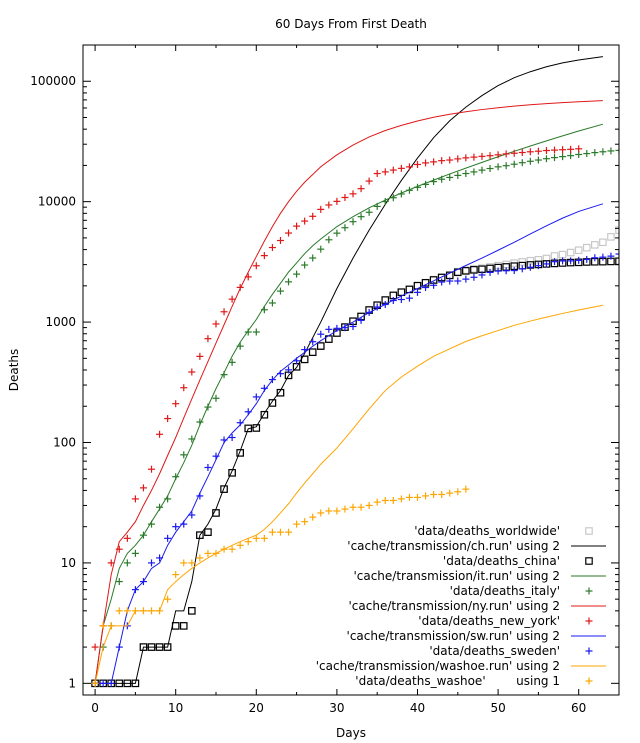  Describe the element at coordinates (501, 561) in the screenshot. I see `legend-label: 'data/deaths_china'` at that location.